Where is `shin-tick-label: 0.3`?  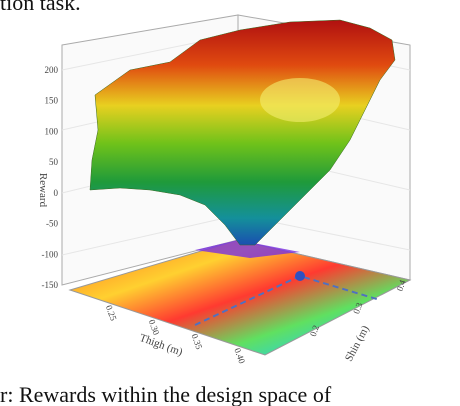 shin-tick-label: 0.3 is located at coordinates (357, 308).